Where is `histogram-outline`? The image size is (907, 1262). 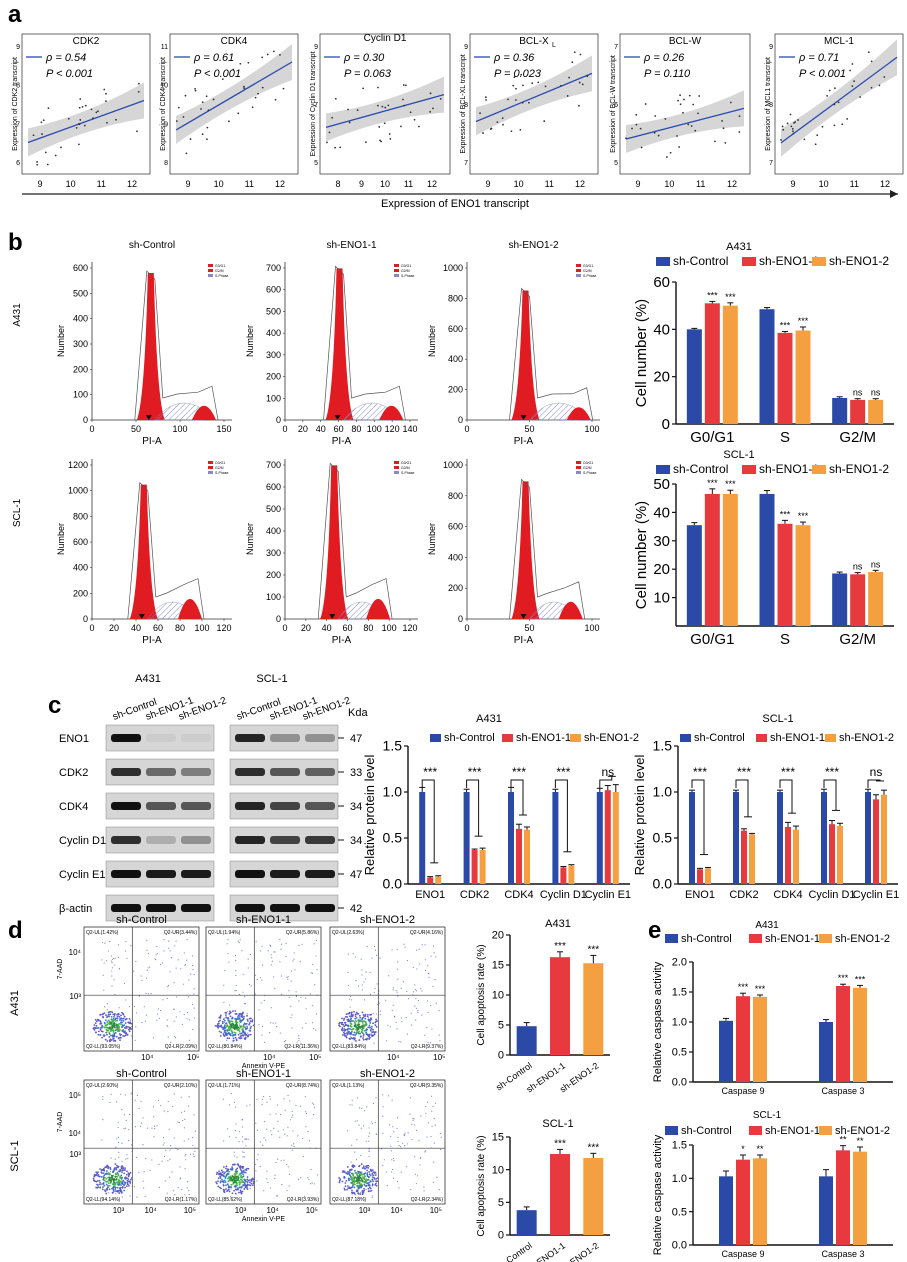
histogram-outline is located at coordinates (355, 541).